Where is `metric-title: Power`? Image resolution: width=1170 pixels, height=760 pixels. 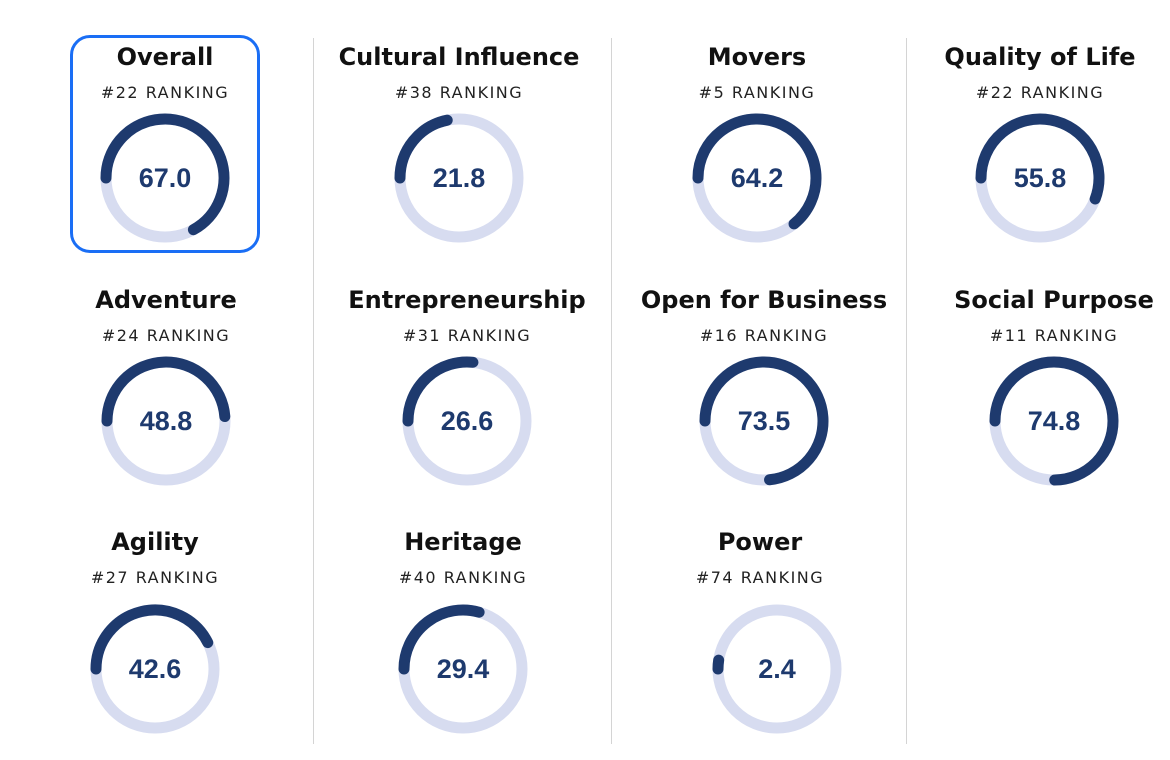
metric-title: Power is located at coordinates (760, 542).